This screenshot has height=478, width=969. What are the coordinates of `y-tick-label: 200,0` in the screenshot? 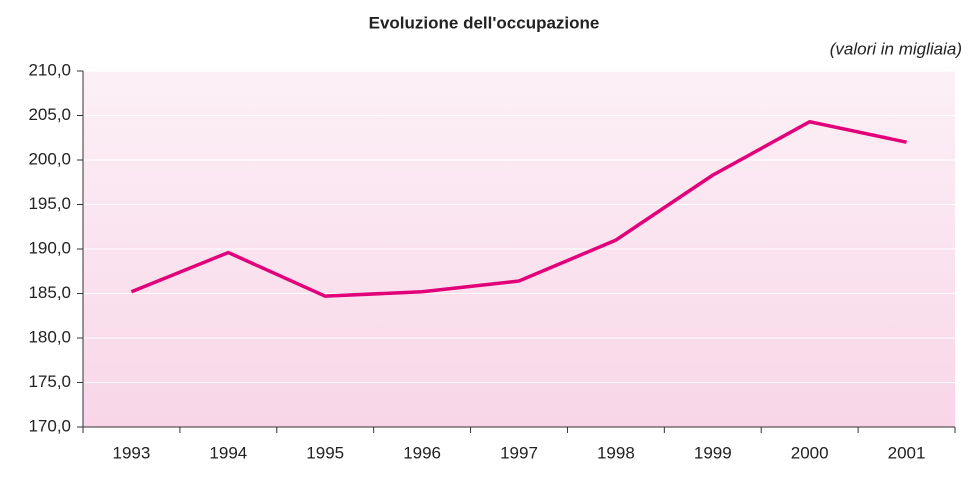 It's located at (49, 158).